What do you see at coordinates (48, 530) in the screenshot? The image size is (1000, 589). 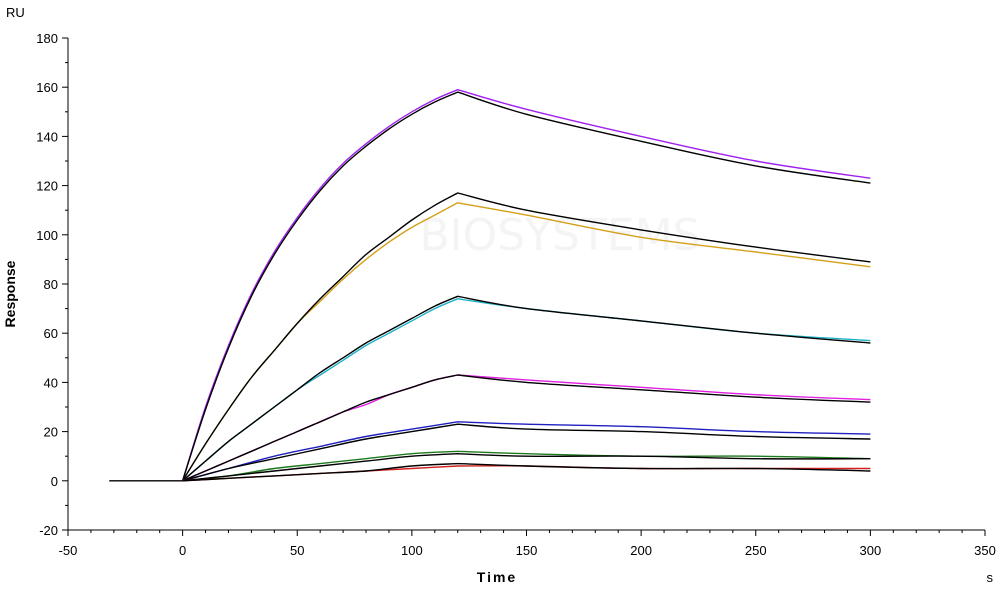 I see `y-tick-label: -20` at bounding box center [48, 530].